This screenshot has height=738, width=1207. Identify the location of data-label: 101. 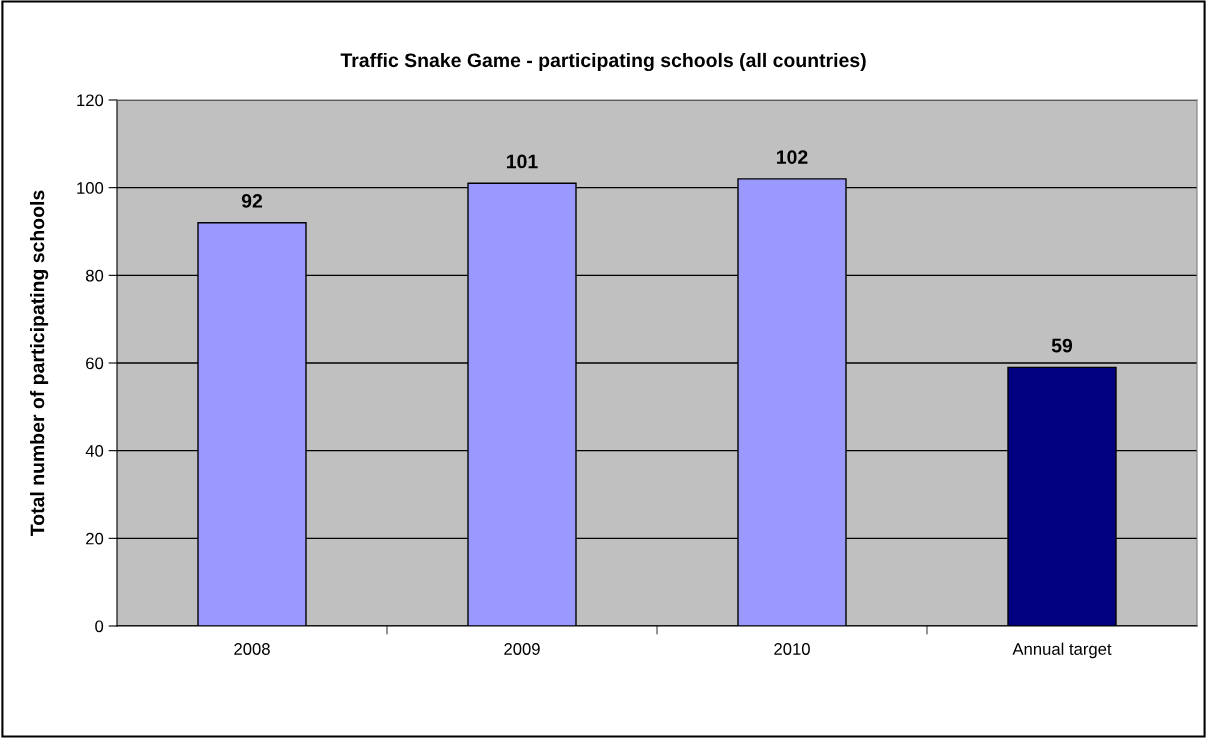
(522, 161).